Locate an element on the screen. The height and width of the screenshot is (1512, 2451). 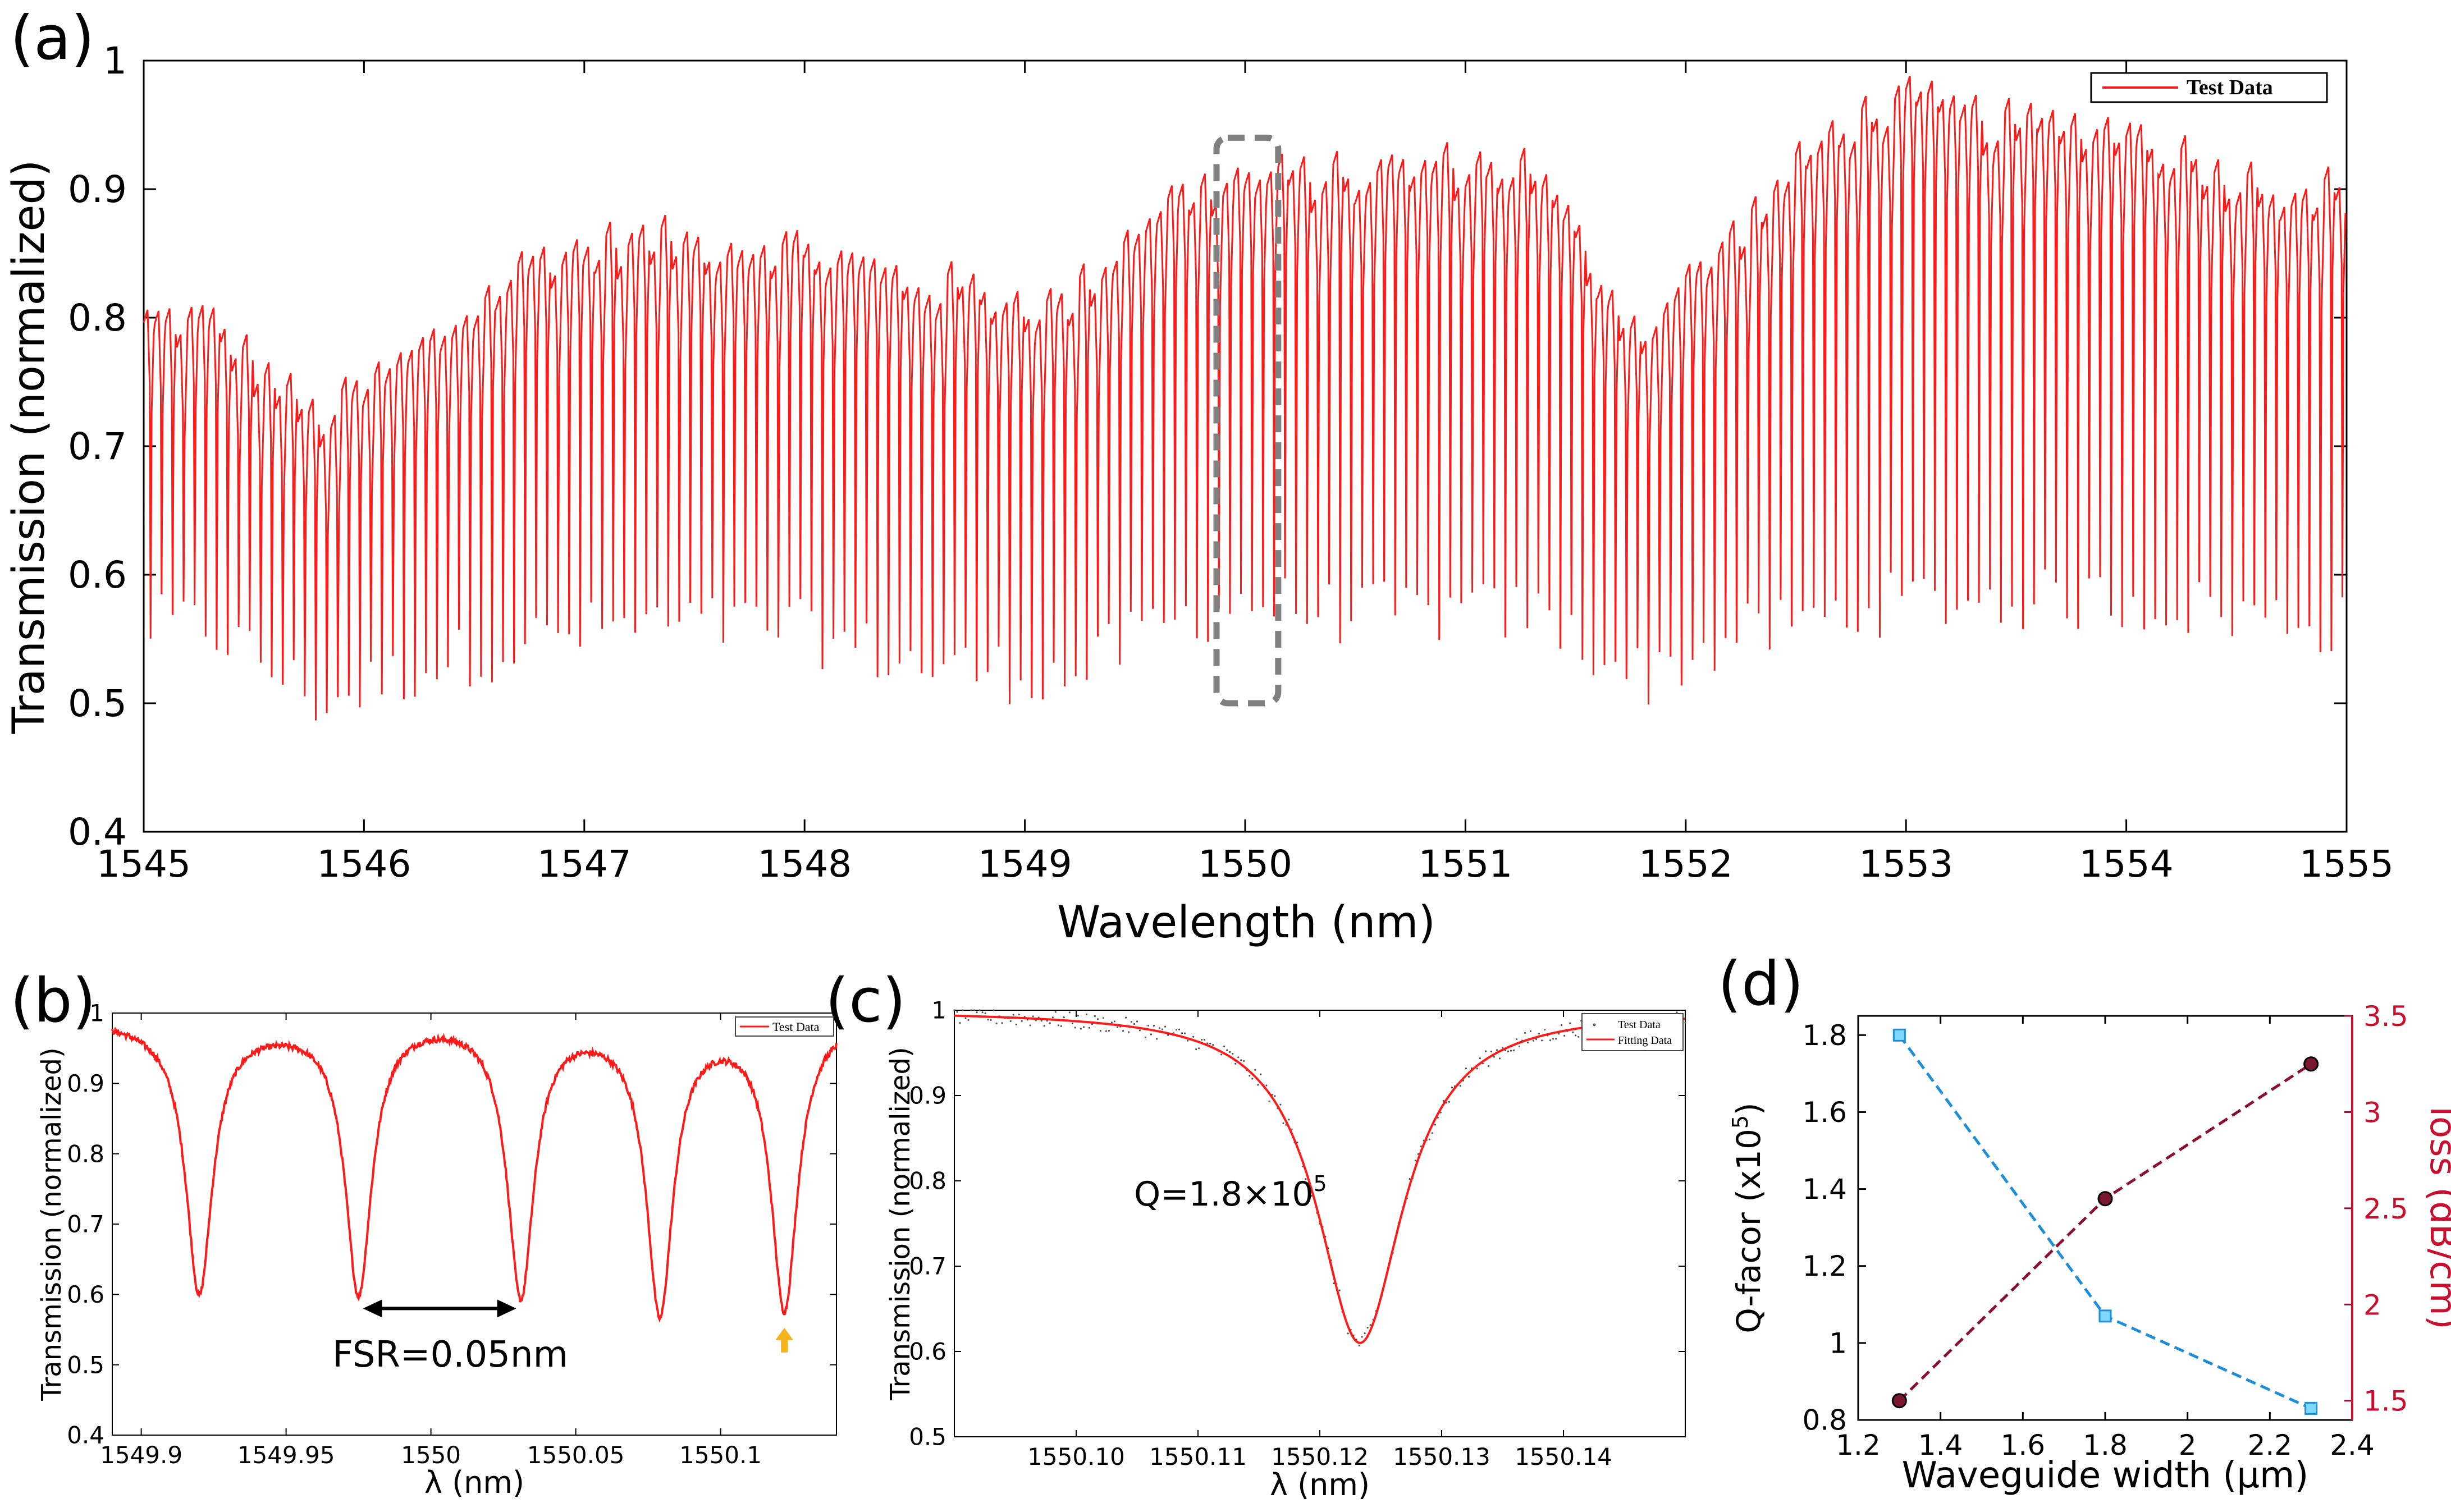
x-tick-label: 1550.05 is located at coordinates (576, 1455).